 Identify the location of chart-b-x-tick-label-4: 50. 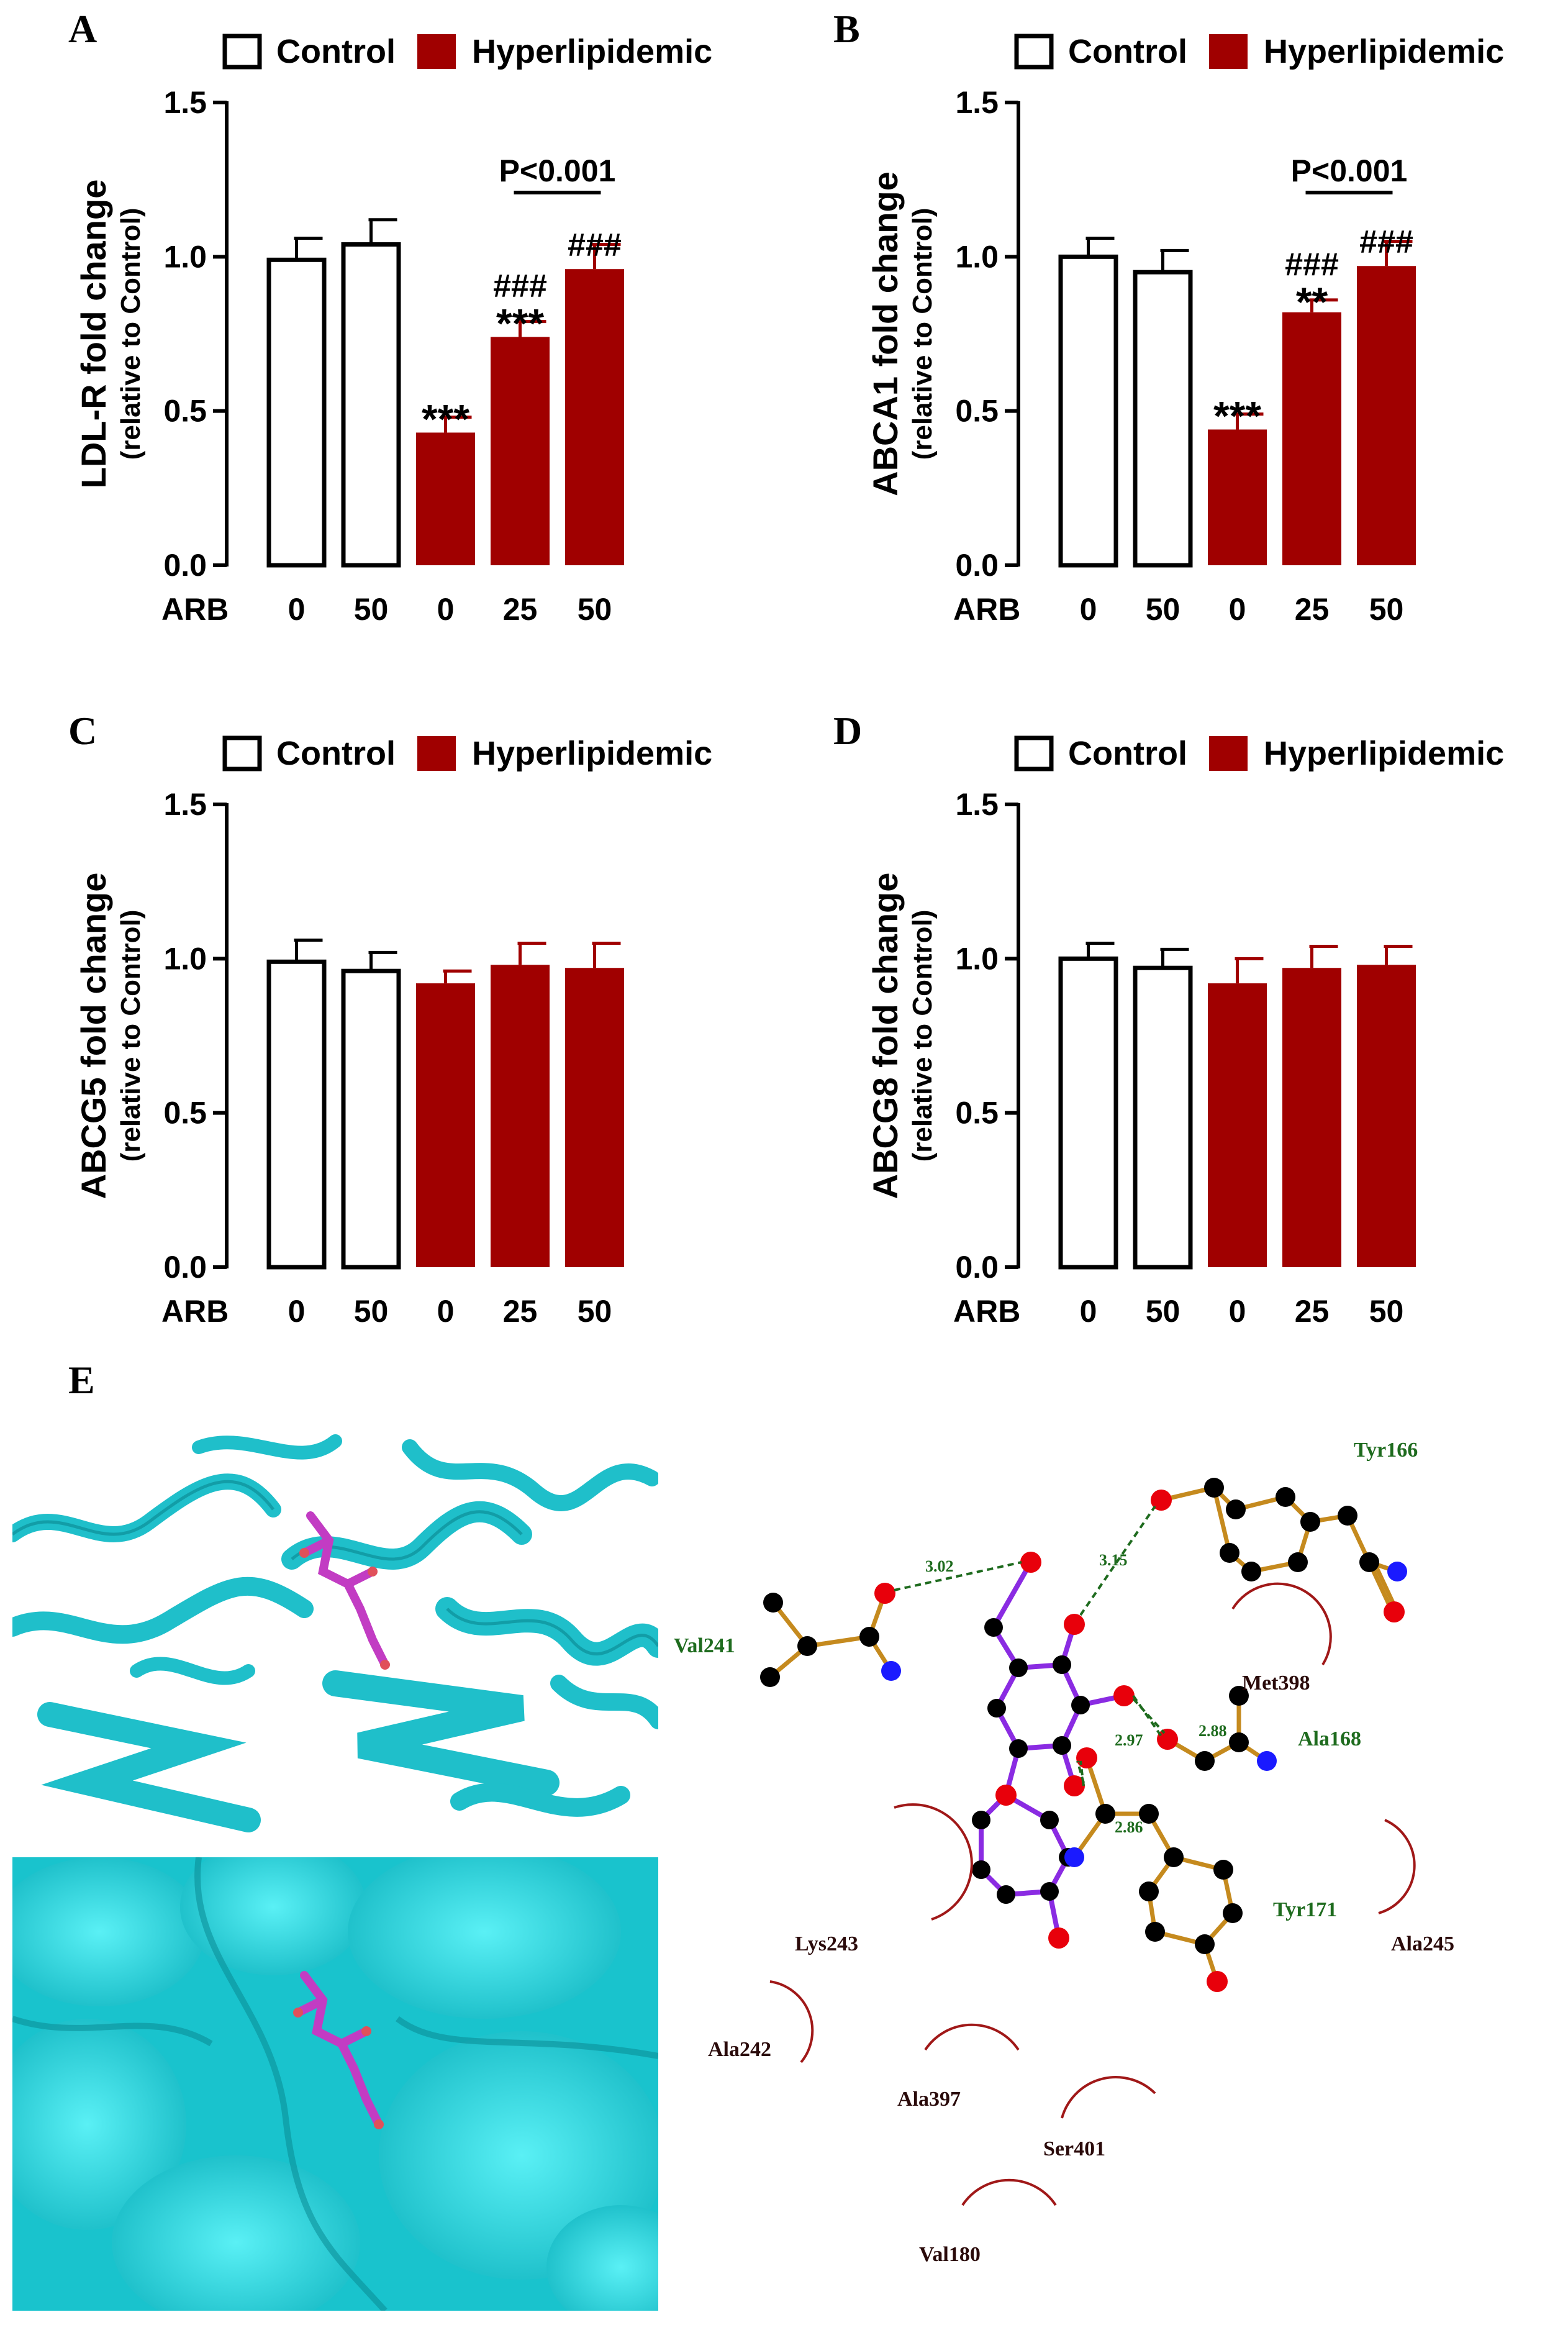
(1386, 609).